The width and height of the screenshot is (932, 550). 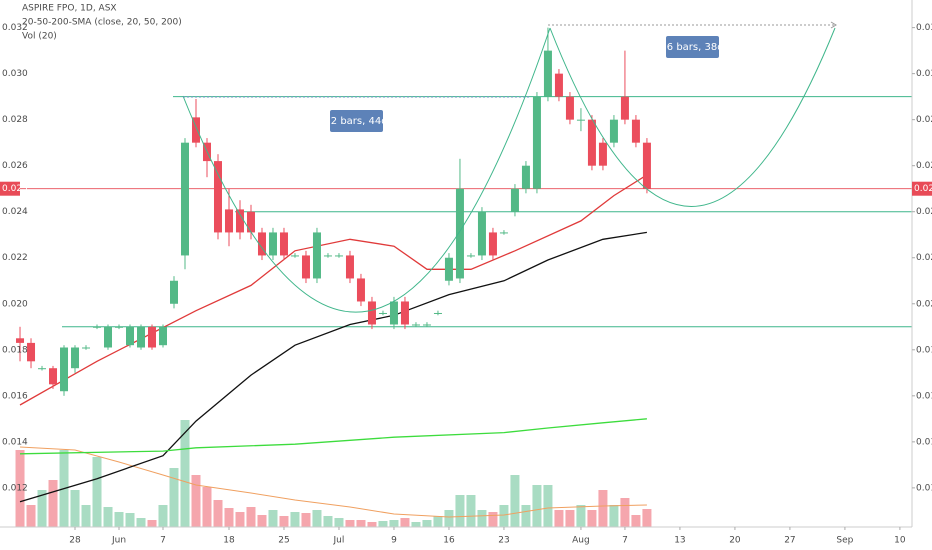 I want to click on x-tick-label: 18, so click(x=229, y=541).